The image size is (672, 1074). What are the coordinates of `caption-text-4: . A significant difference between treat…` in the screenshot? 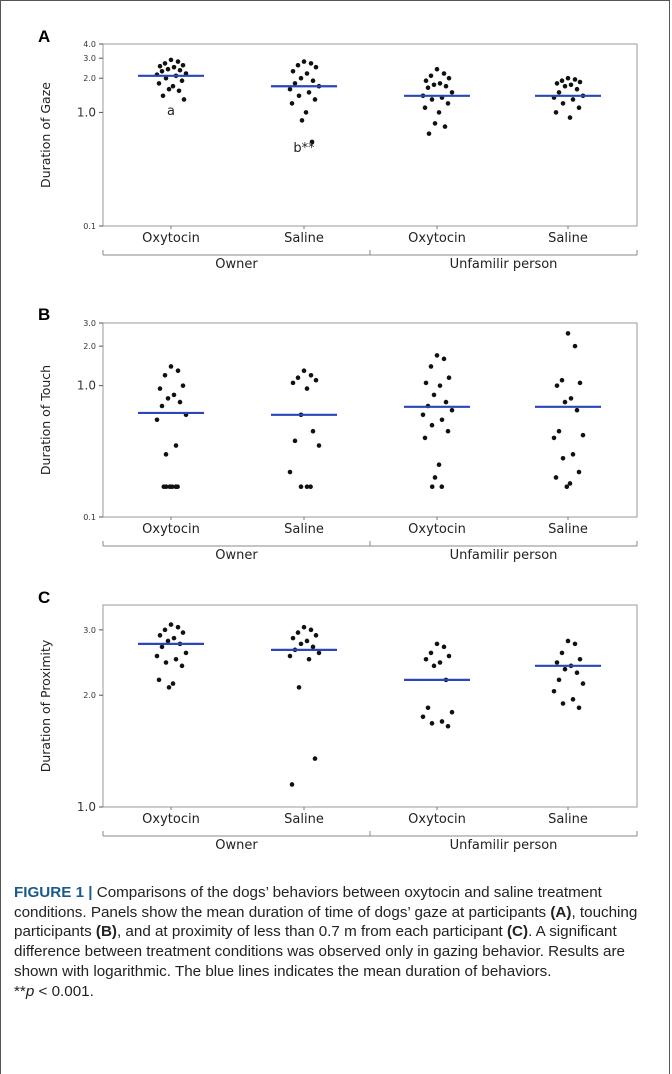 It's located at (319, 951).